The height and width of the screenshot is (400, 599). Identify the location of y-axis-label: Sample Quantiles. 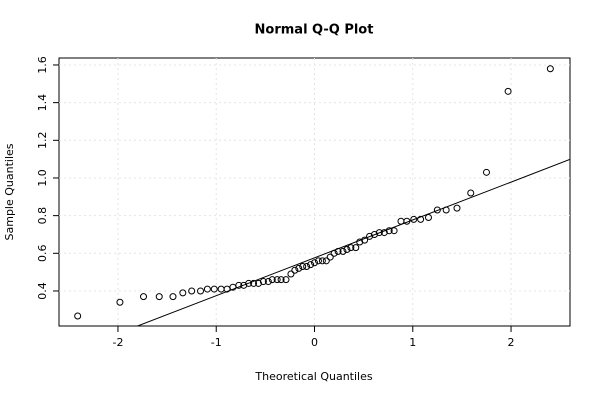
(9, 191).